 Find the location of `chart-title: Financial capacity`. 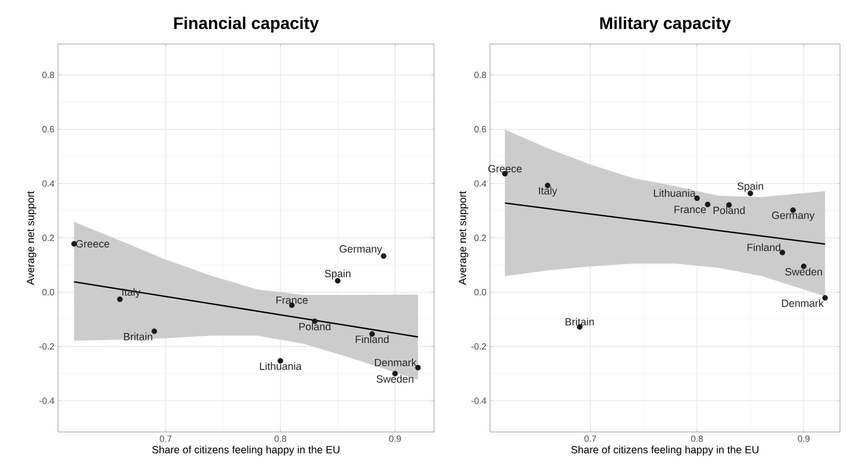

chart-title: Financial capacity is located at coordinates (246, 24).